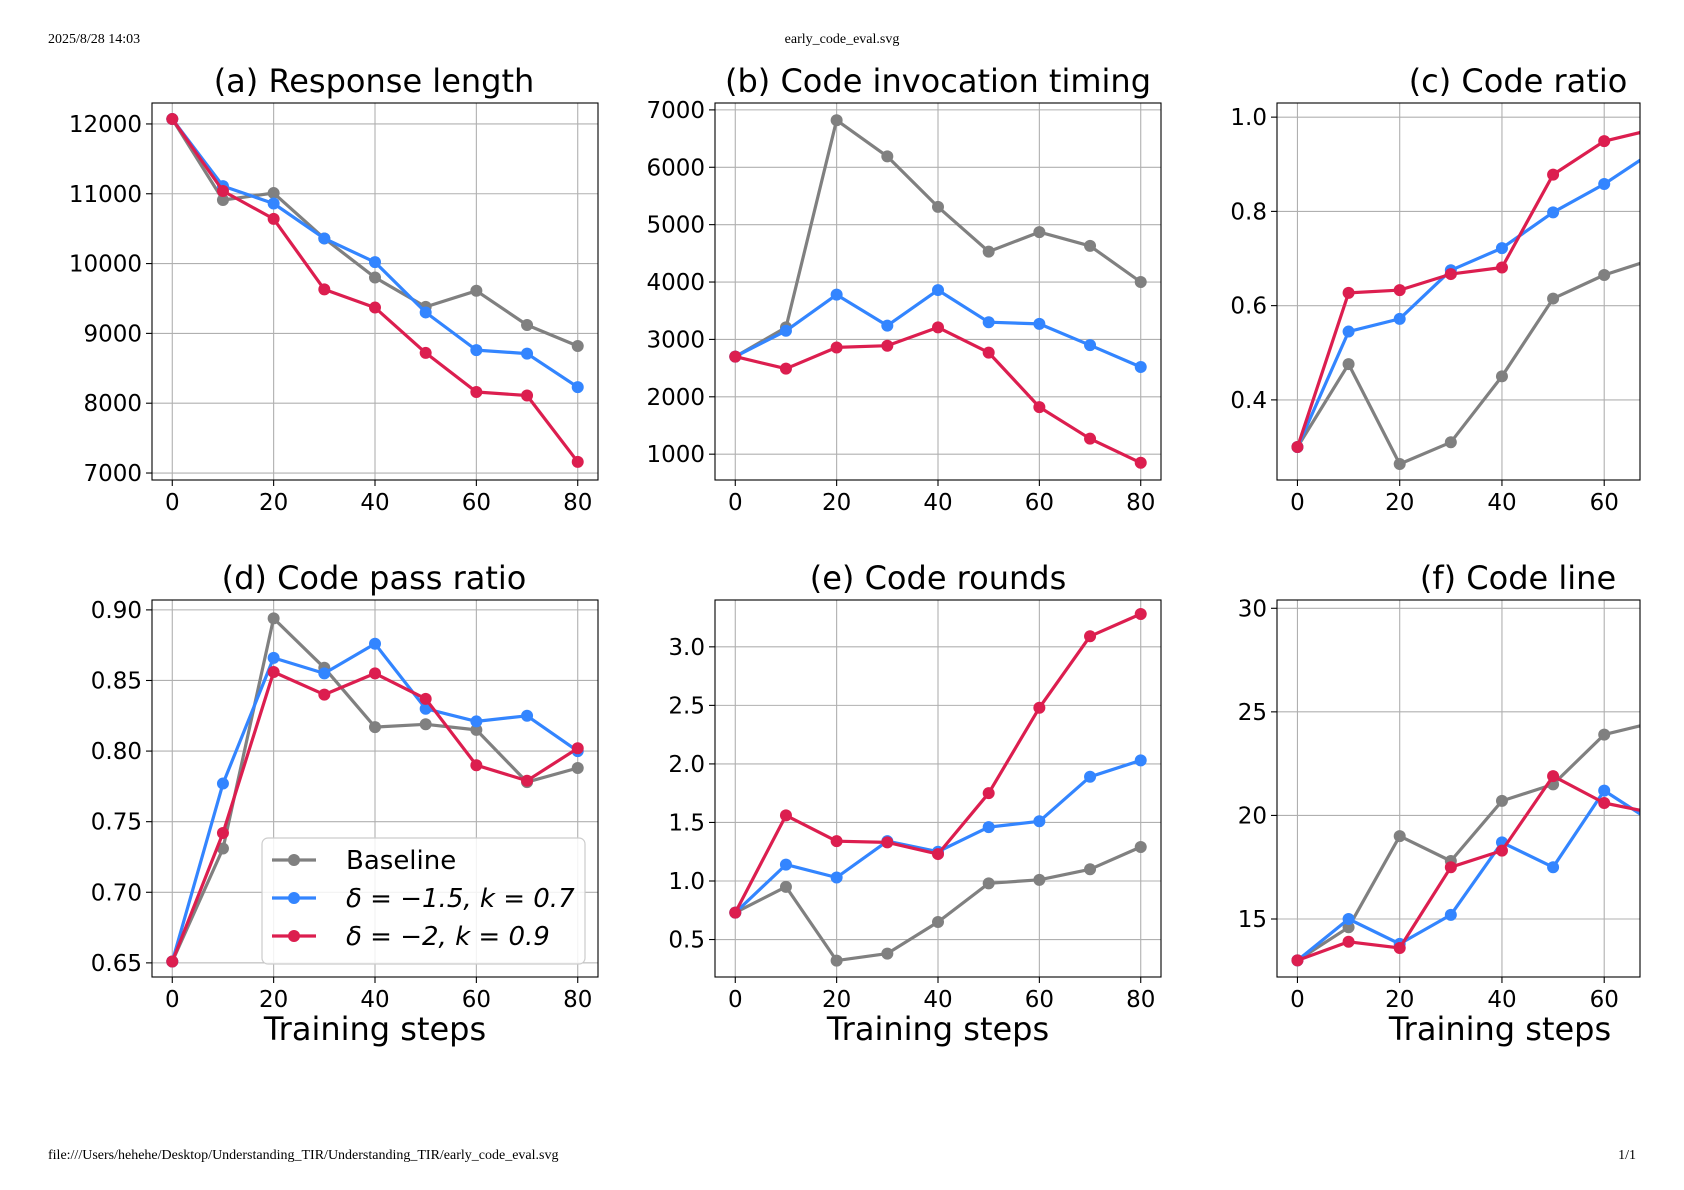 The width and height of the screenshot is (1684, 1190). I want to click on y-tick-label: 1000, so click(675, 455).